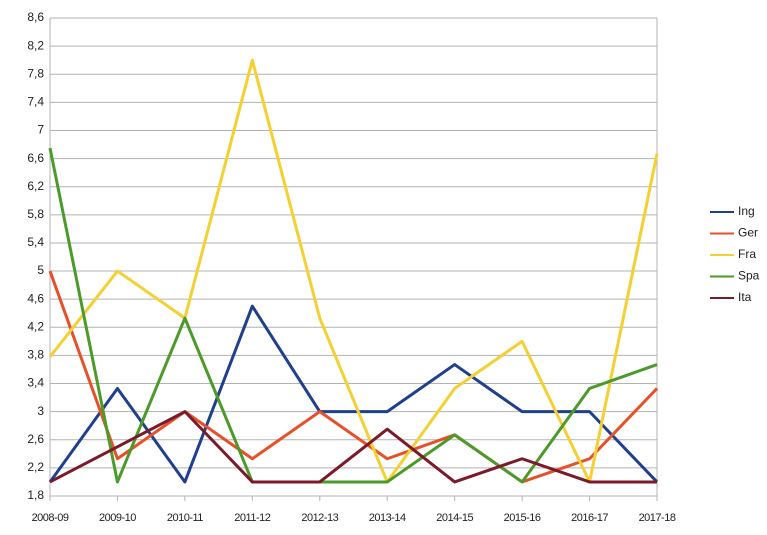 The width and height of the screenshot is (767, 535). What do you see at coordinates (50, 518) in the screenshot?
I see `x-tick-label: 2008-09` at bounding box center [50, 518].